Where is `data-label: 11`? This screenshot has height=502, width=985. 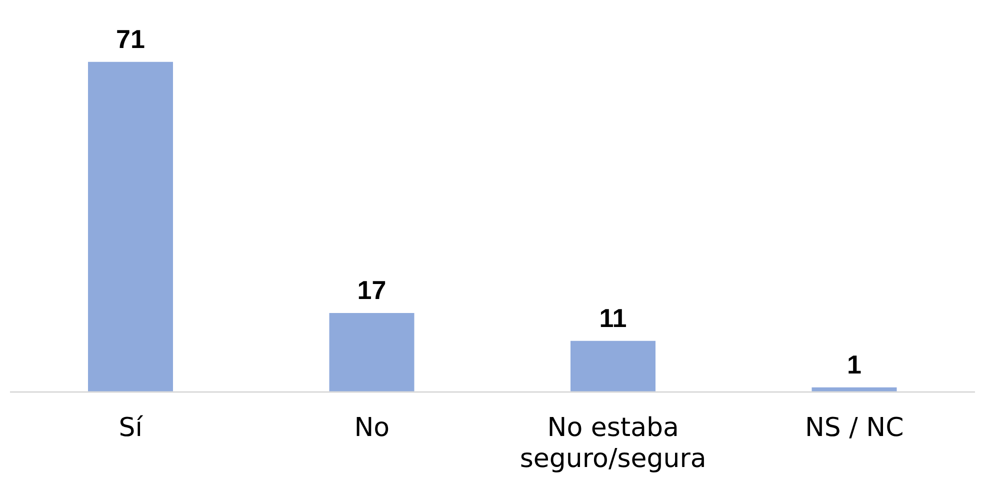 data-label: 11 is located at coordinates (613, 317).